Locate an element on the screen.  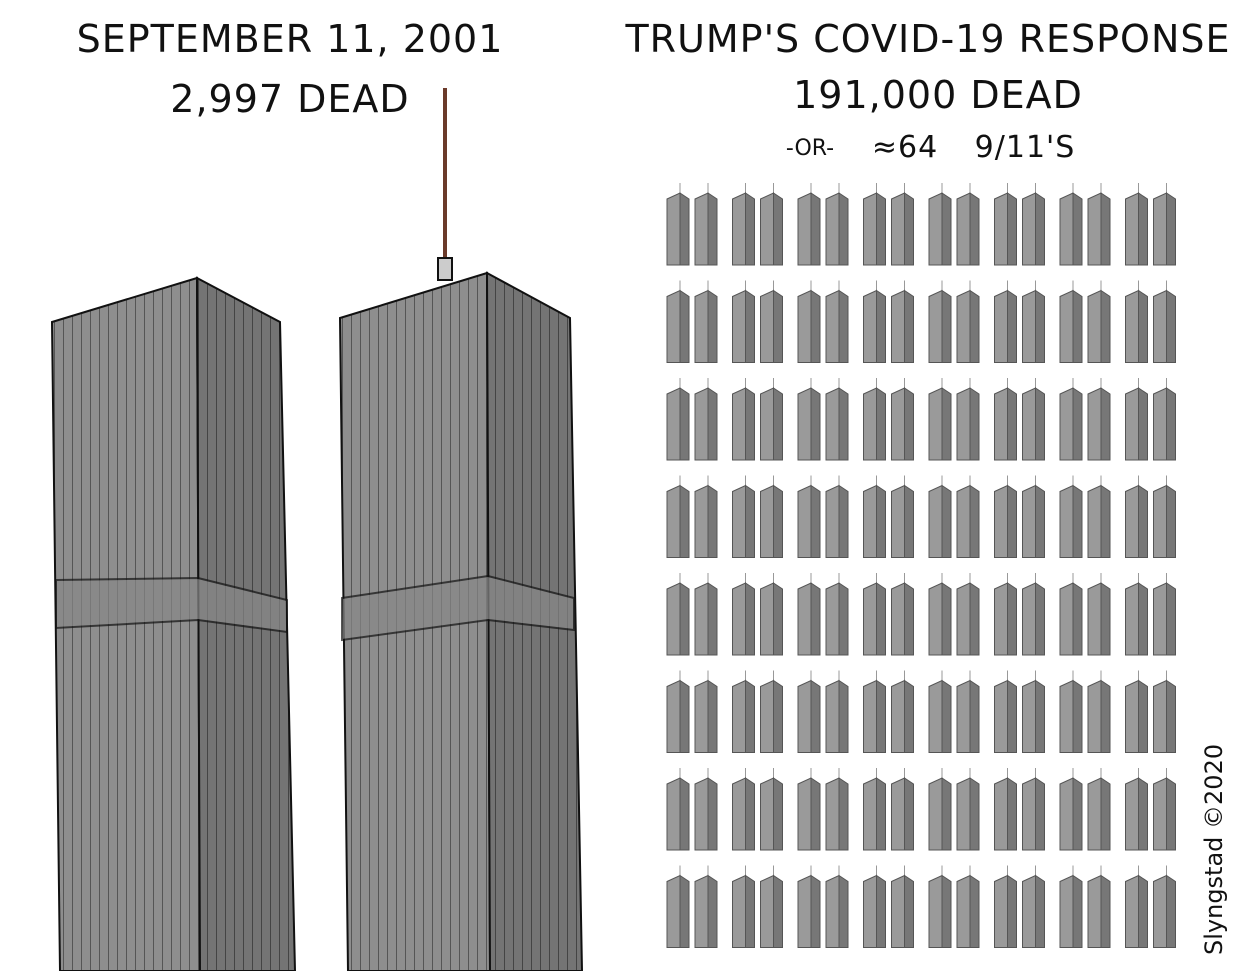
antenna-base is located at coordinates (445, 269).